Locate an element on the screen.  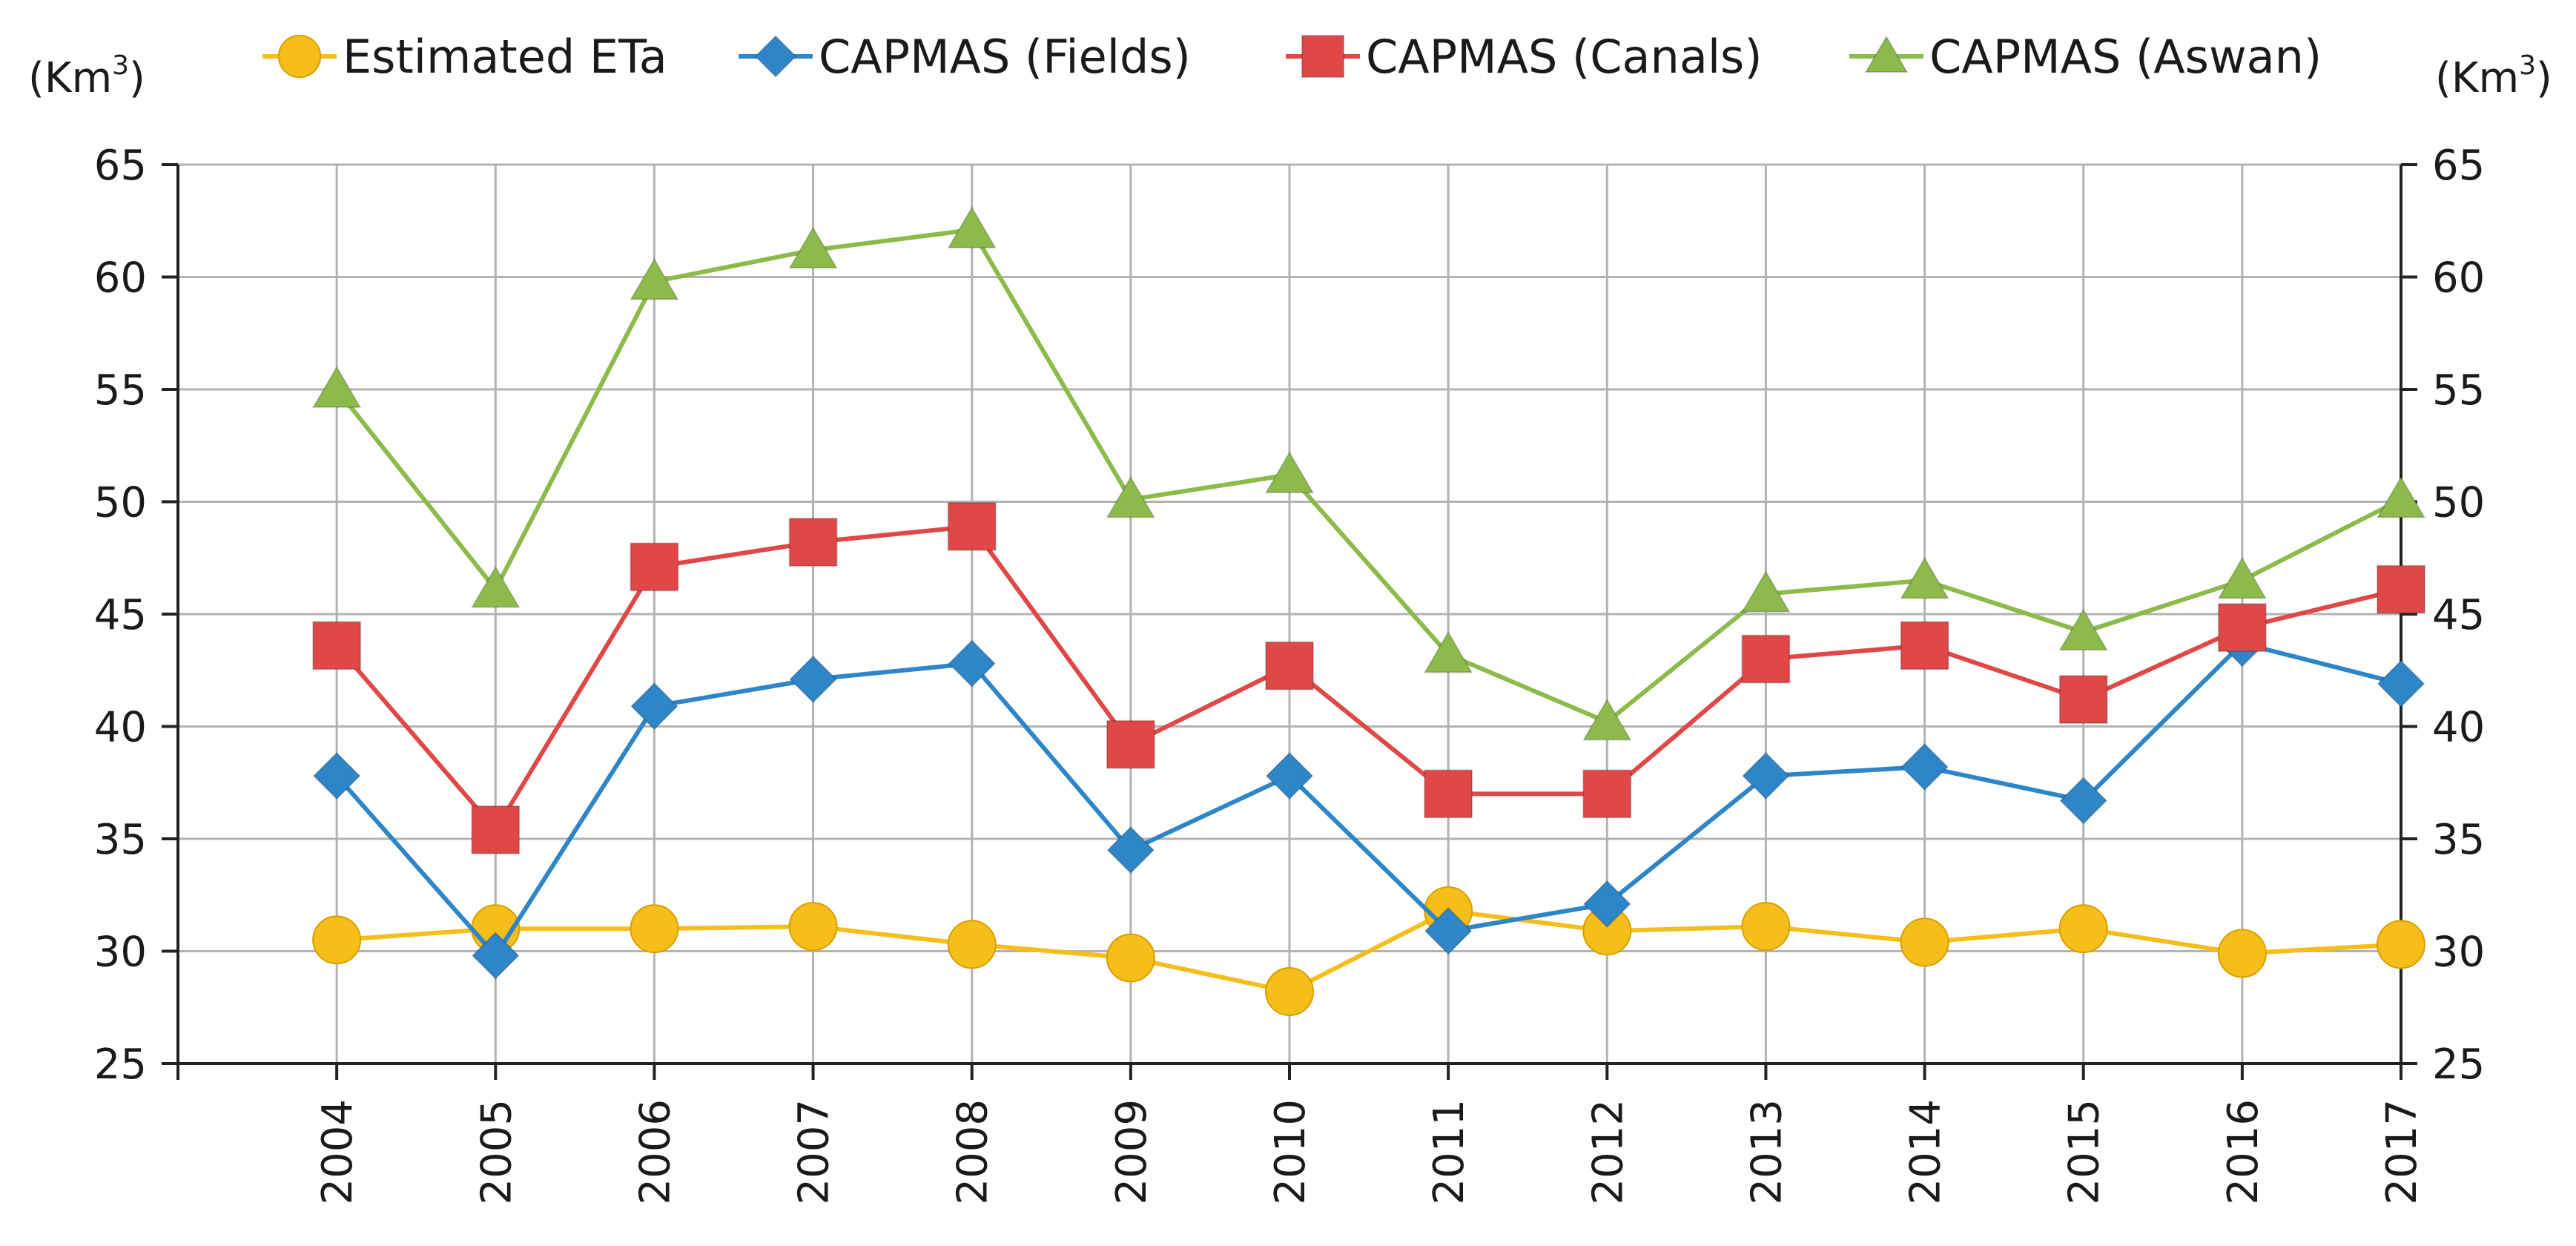
legend-entry: CAPMAS (Aswan) is located at coordinates (2085, 57).